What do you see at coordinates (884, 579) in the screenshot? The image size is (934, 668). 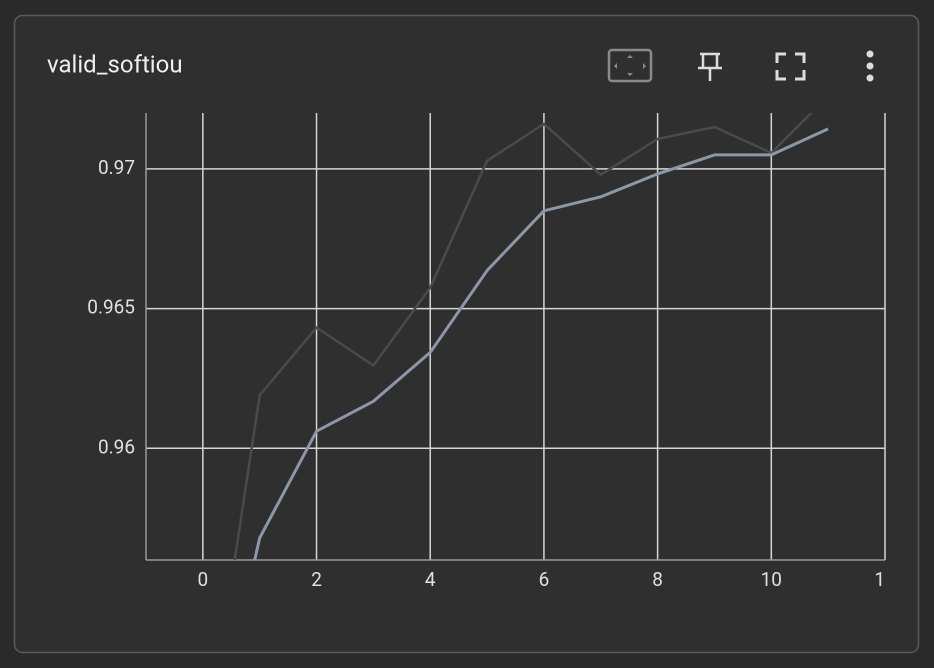 I see `x-tick-label: 12` at bounding box center [884, 579].